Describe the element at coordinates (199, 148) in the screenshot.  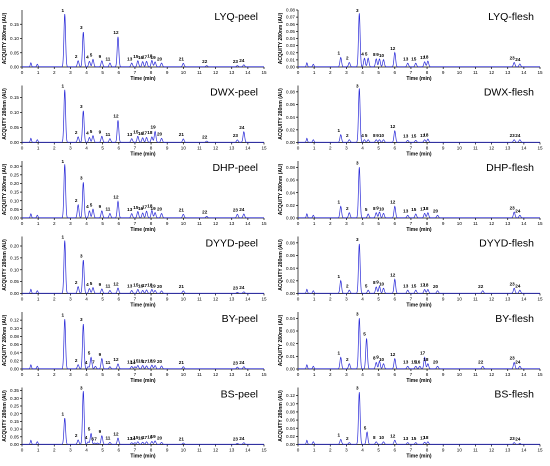
I see `x-tick-label: 11` at that location.